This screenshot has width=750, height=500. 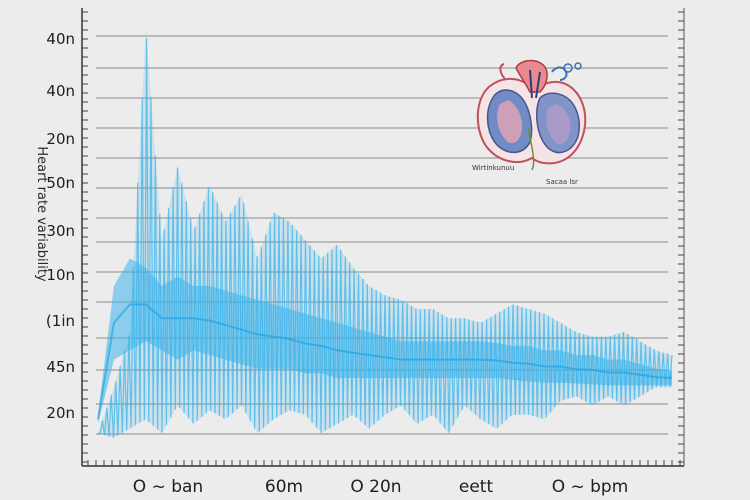 What do you see at coordinates (60, 367) in the screenshot?
I see `y-tick-label: 45n` at bounding box center [60, 367].